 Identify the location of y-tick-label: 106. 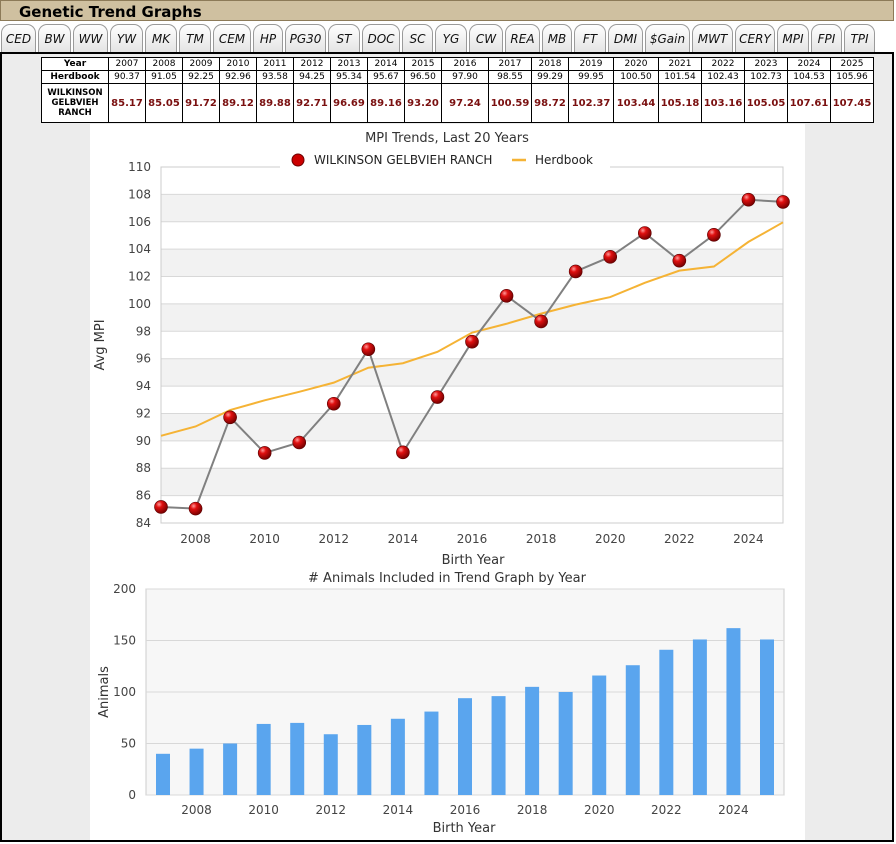
(139, 222).